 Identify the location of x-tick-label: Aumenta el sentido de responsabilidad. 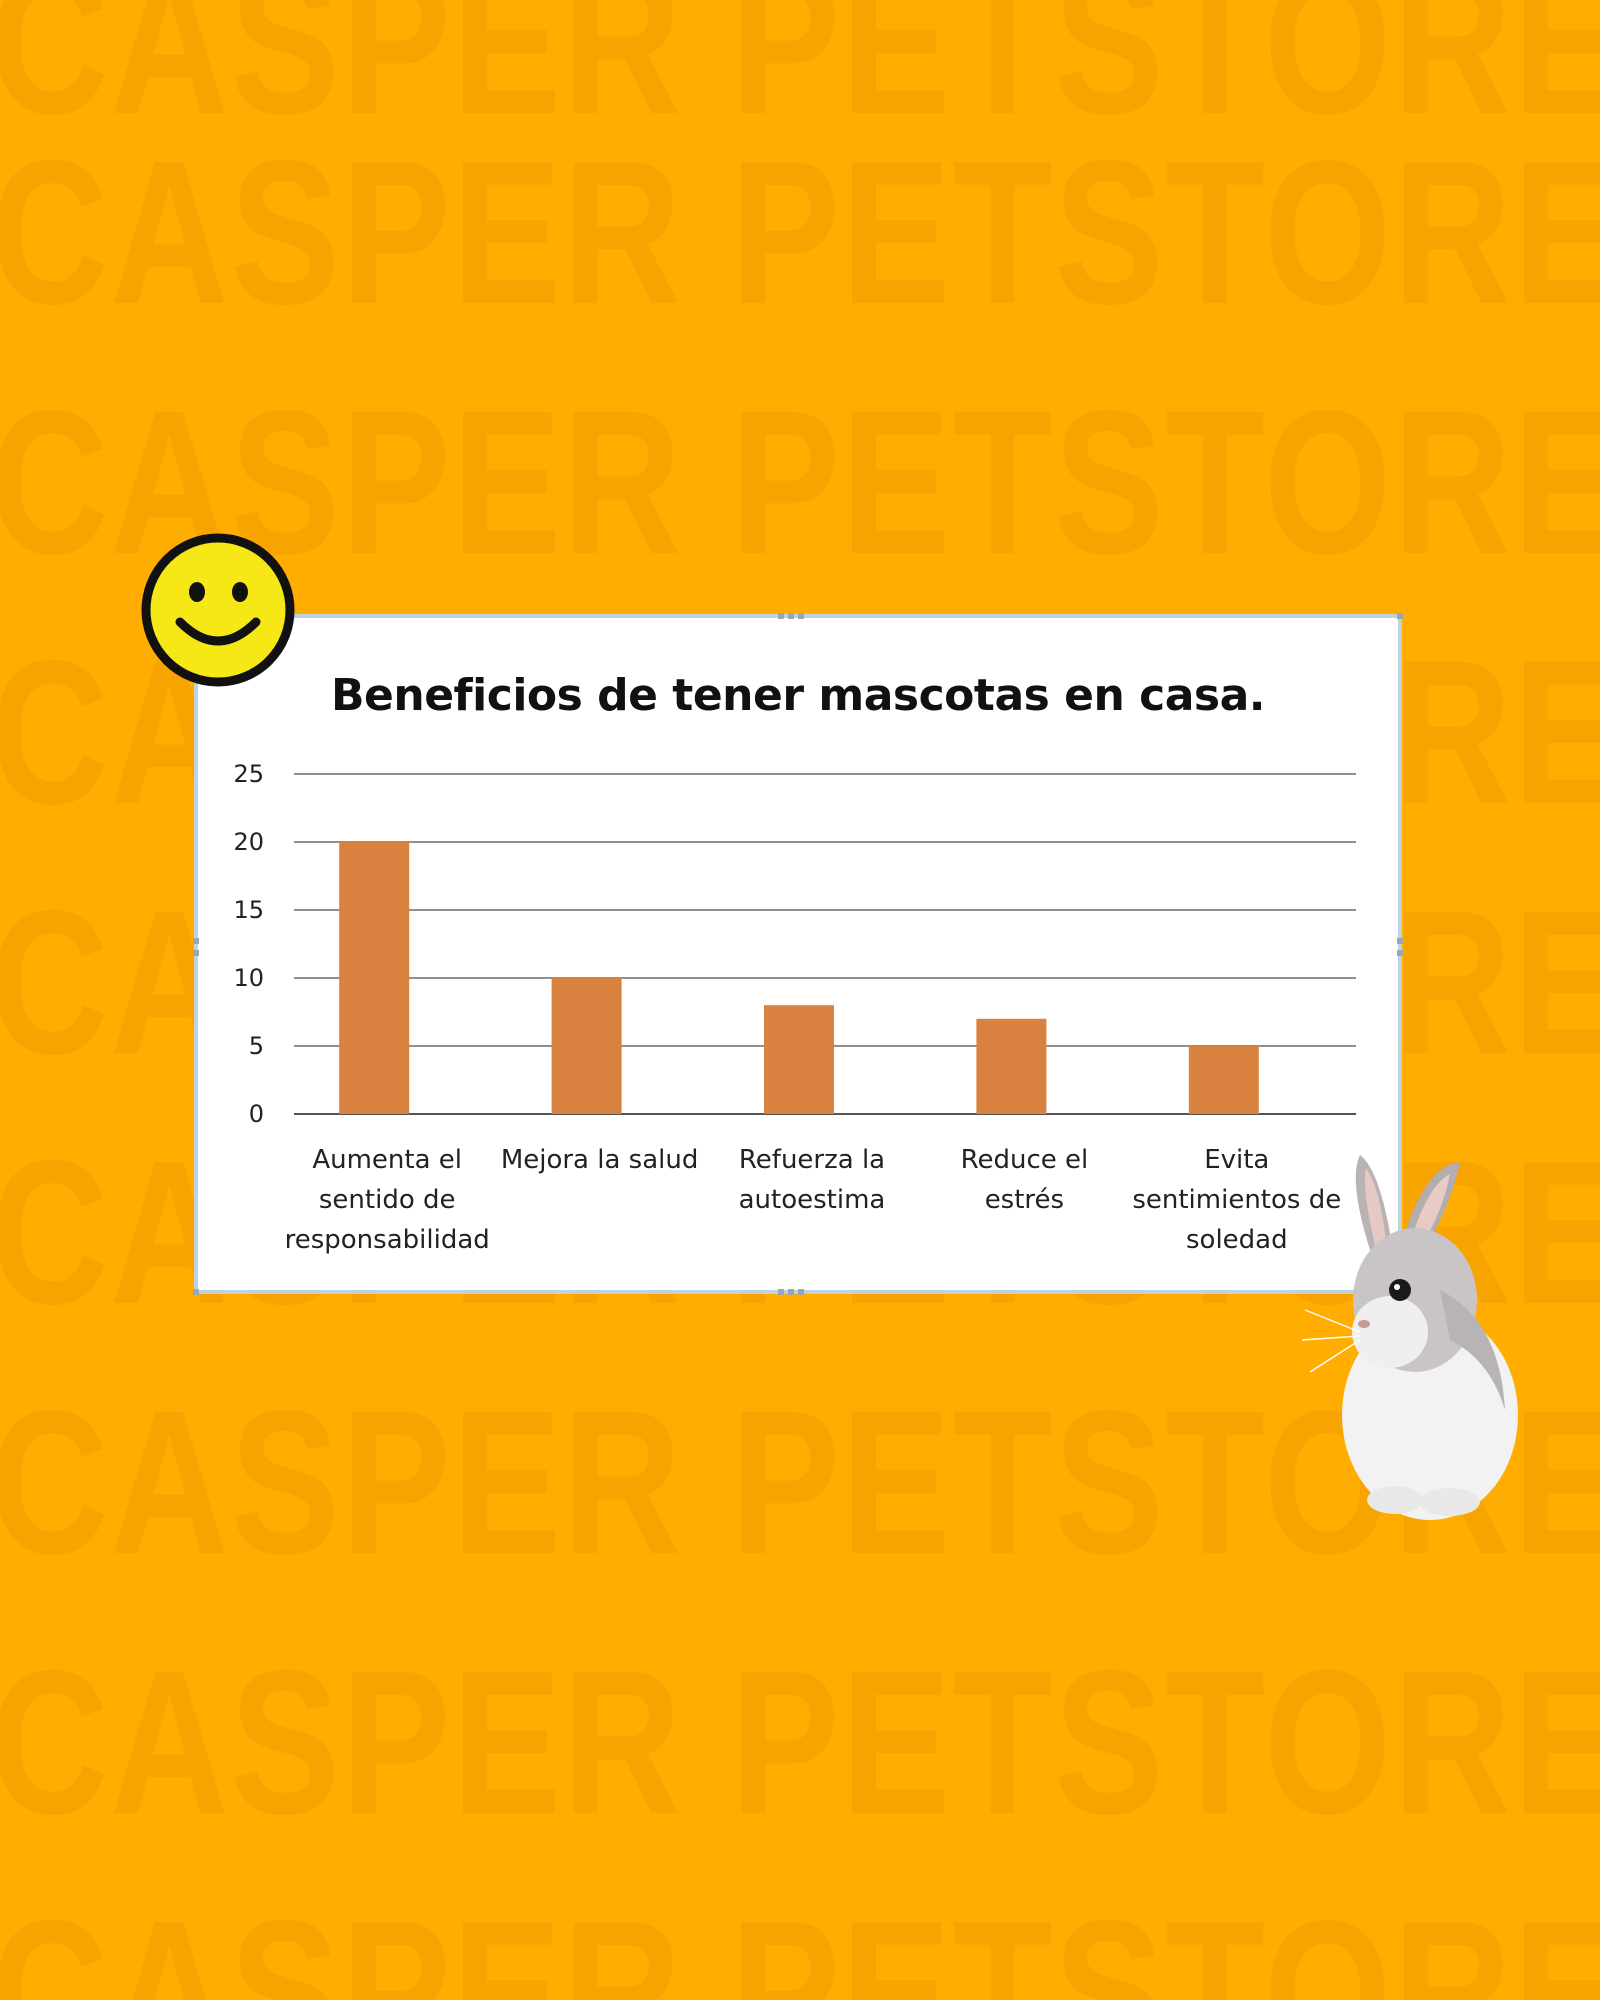
(387, 1200).